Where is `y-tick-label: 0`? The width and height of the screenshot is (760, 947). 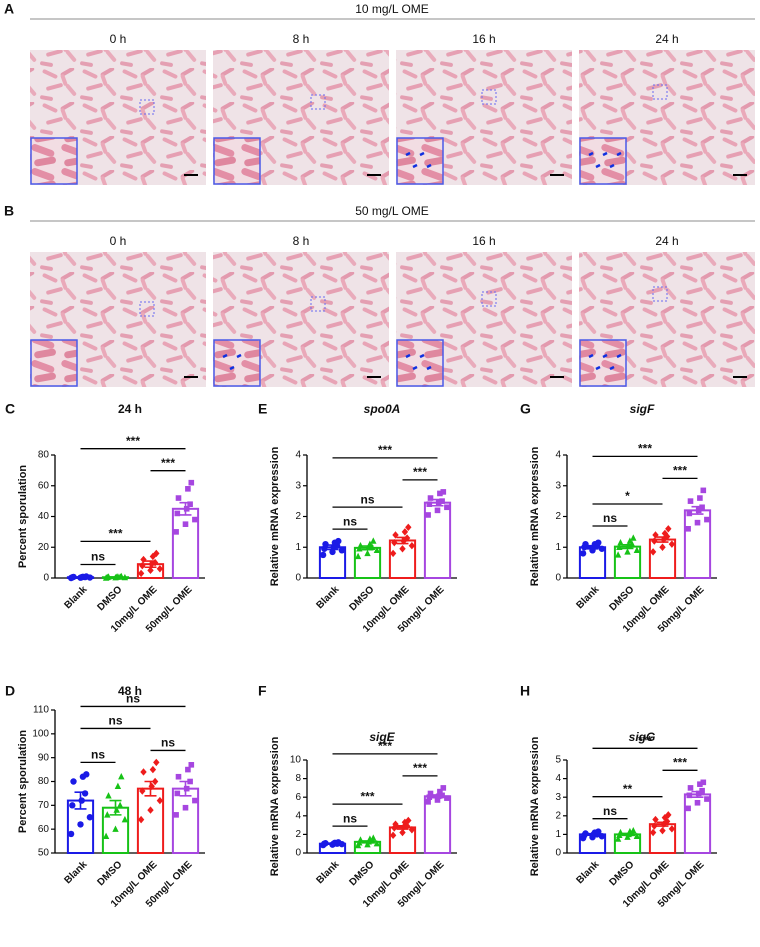
y-tick-label: 0 is located at coordinates (298, 578).